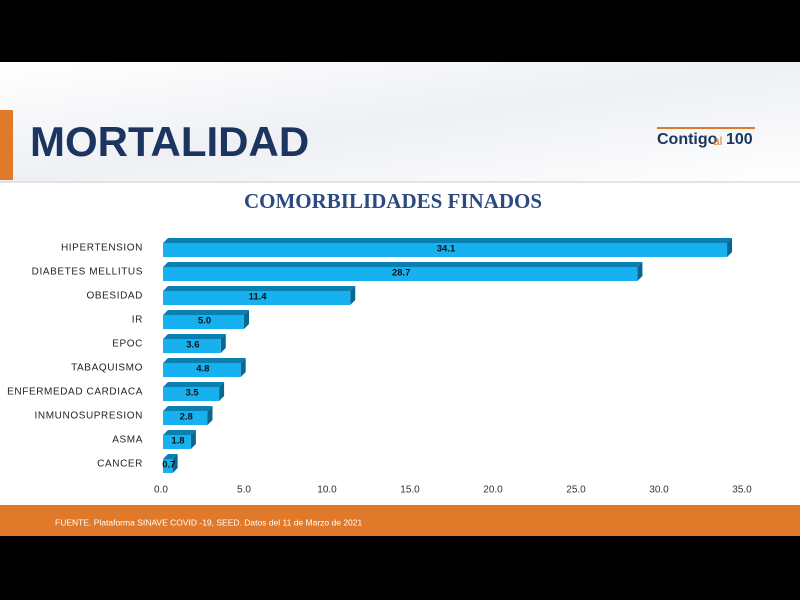 The image size is (800, 600). Describe the element at coordinates (127, 440) in the screenshot. I see `y-tick-label: ASMA` at that location.